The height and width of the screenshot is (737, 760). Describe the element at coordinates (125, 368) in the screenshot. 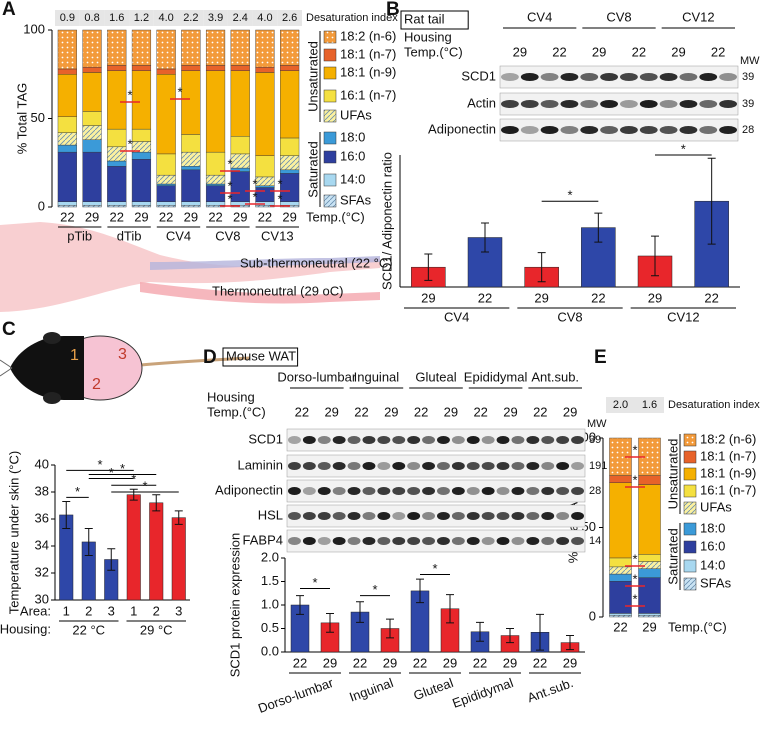

I see `mouse-illustration: 1 2 3` at that location.